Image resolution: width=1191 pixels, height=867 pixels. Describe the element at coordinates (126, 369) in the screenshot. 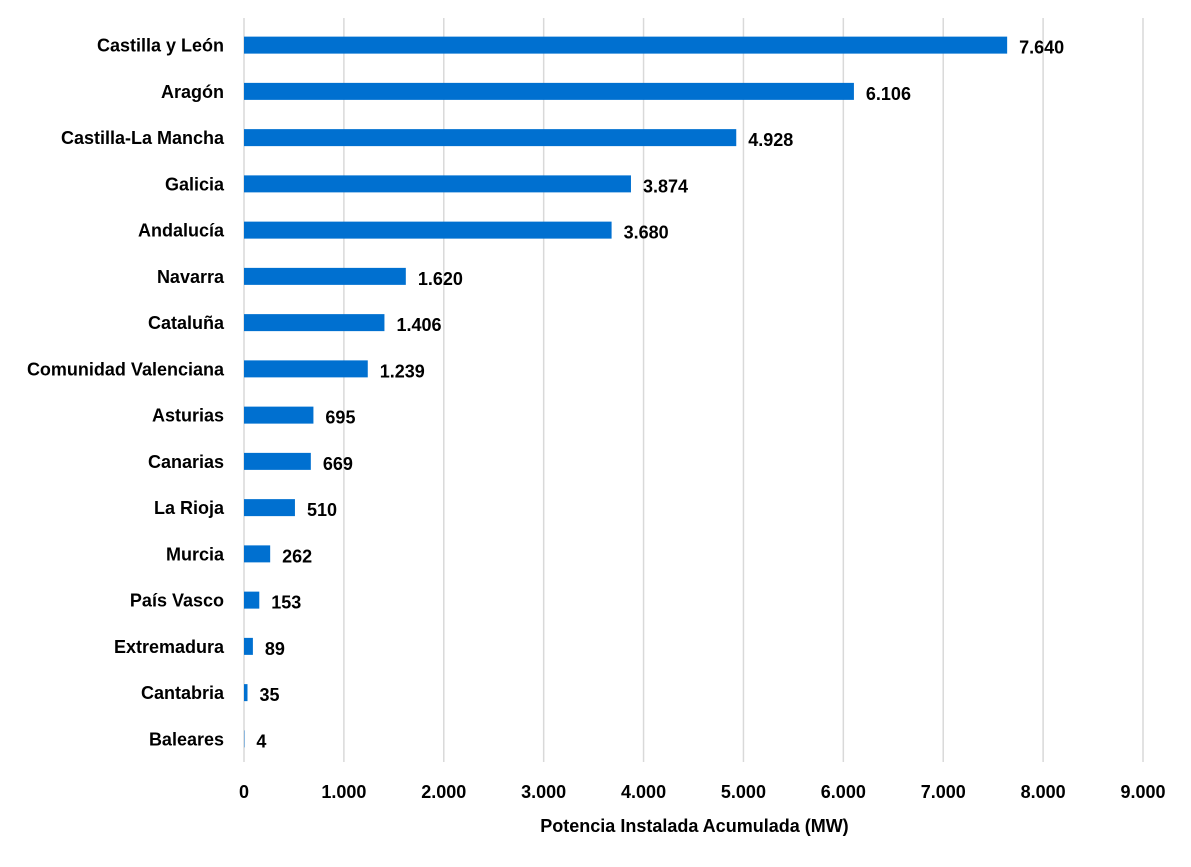

I see `category-label: Comunidad Valenciana` at that location.